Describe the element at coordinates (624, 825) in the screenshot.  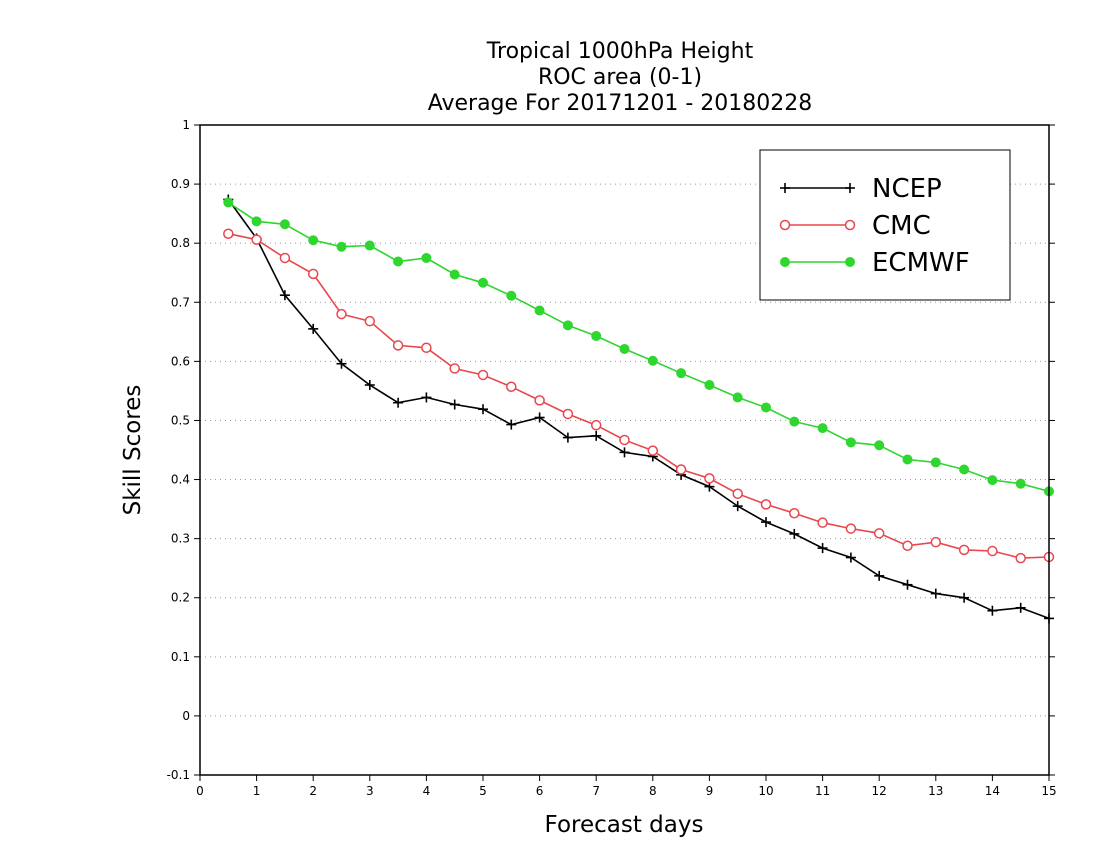
I see `x-axis-label: Forecast days` at that location.